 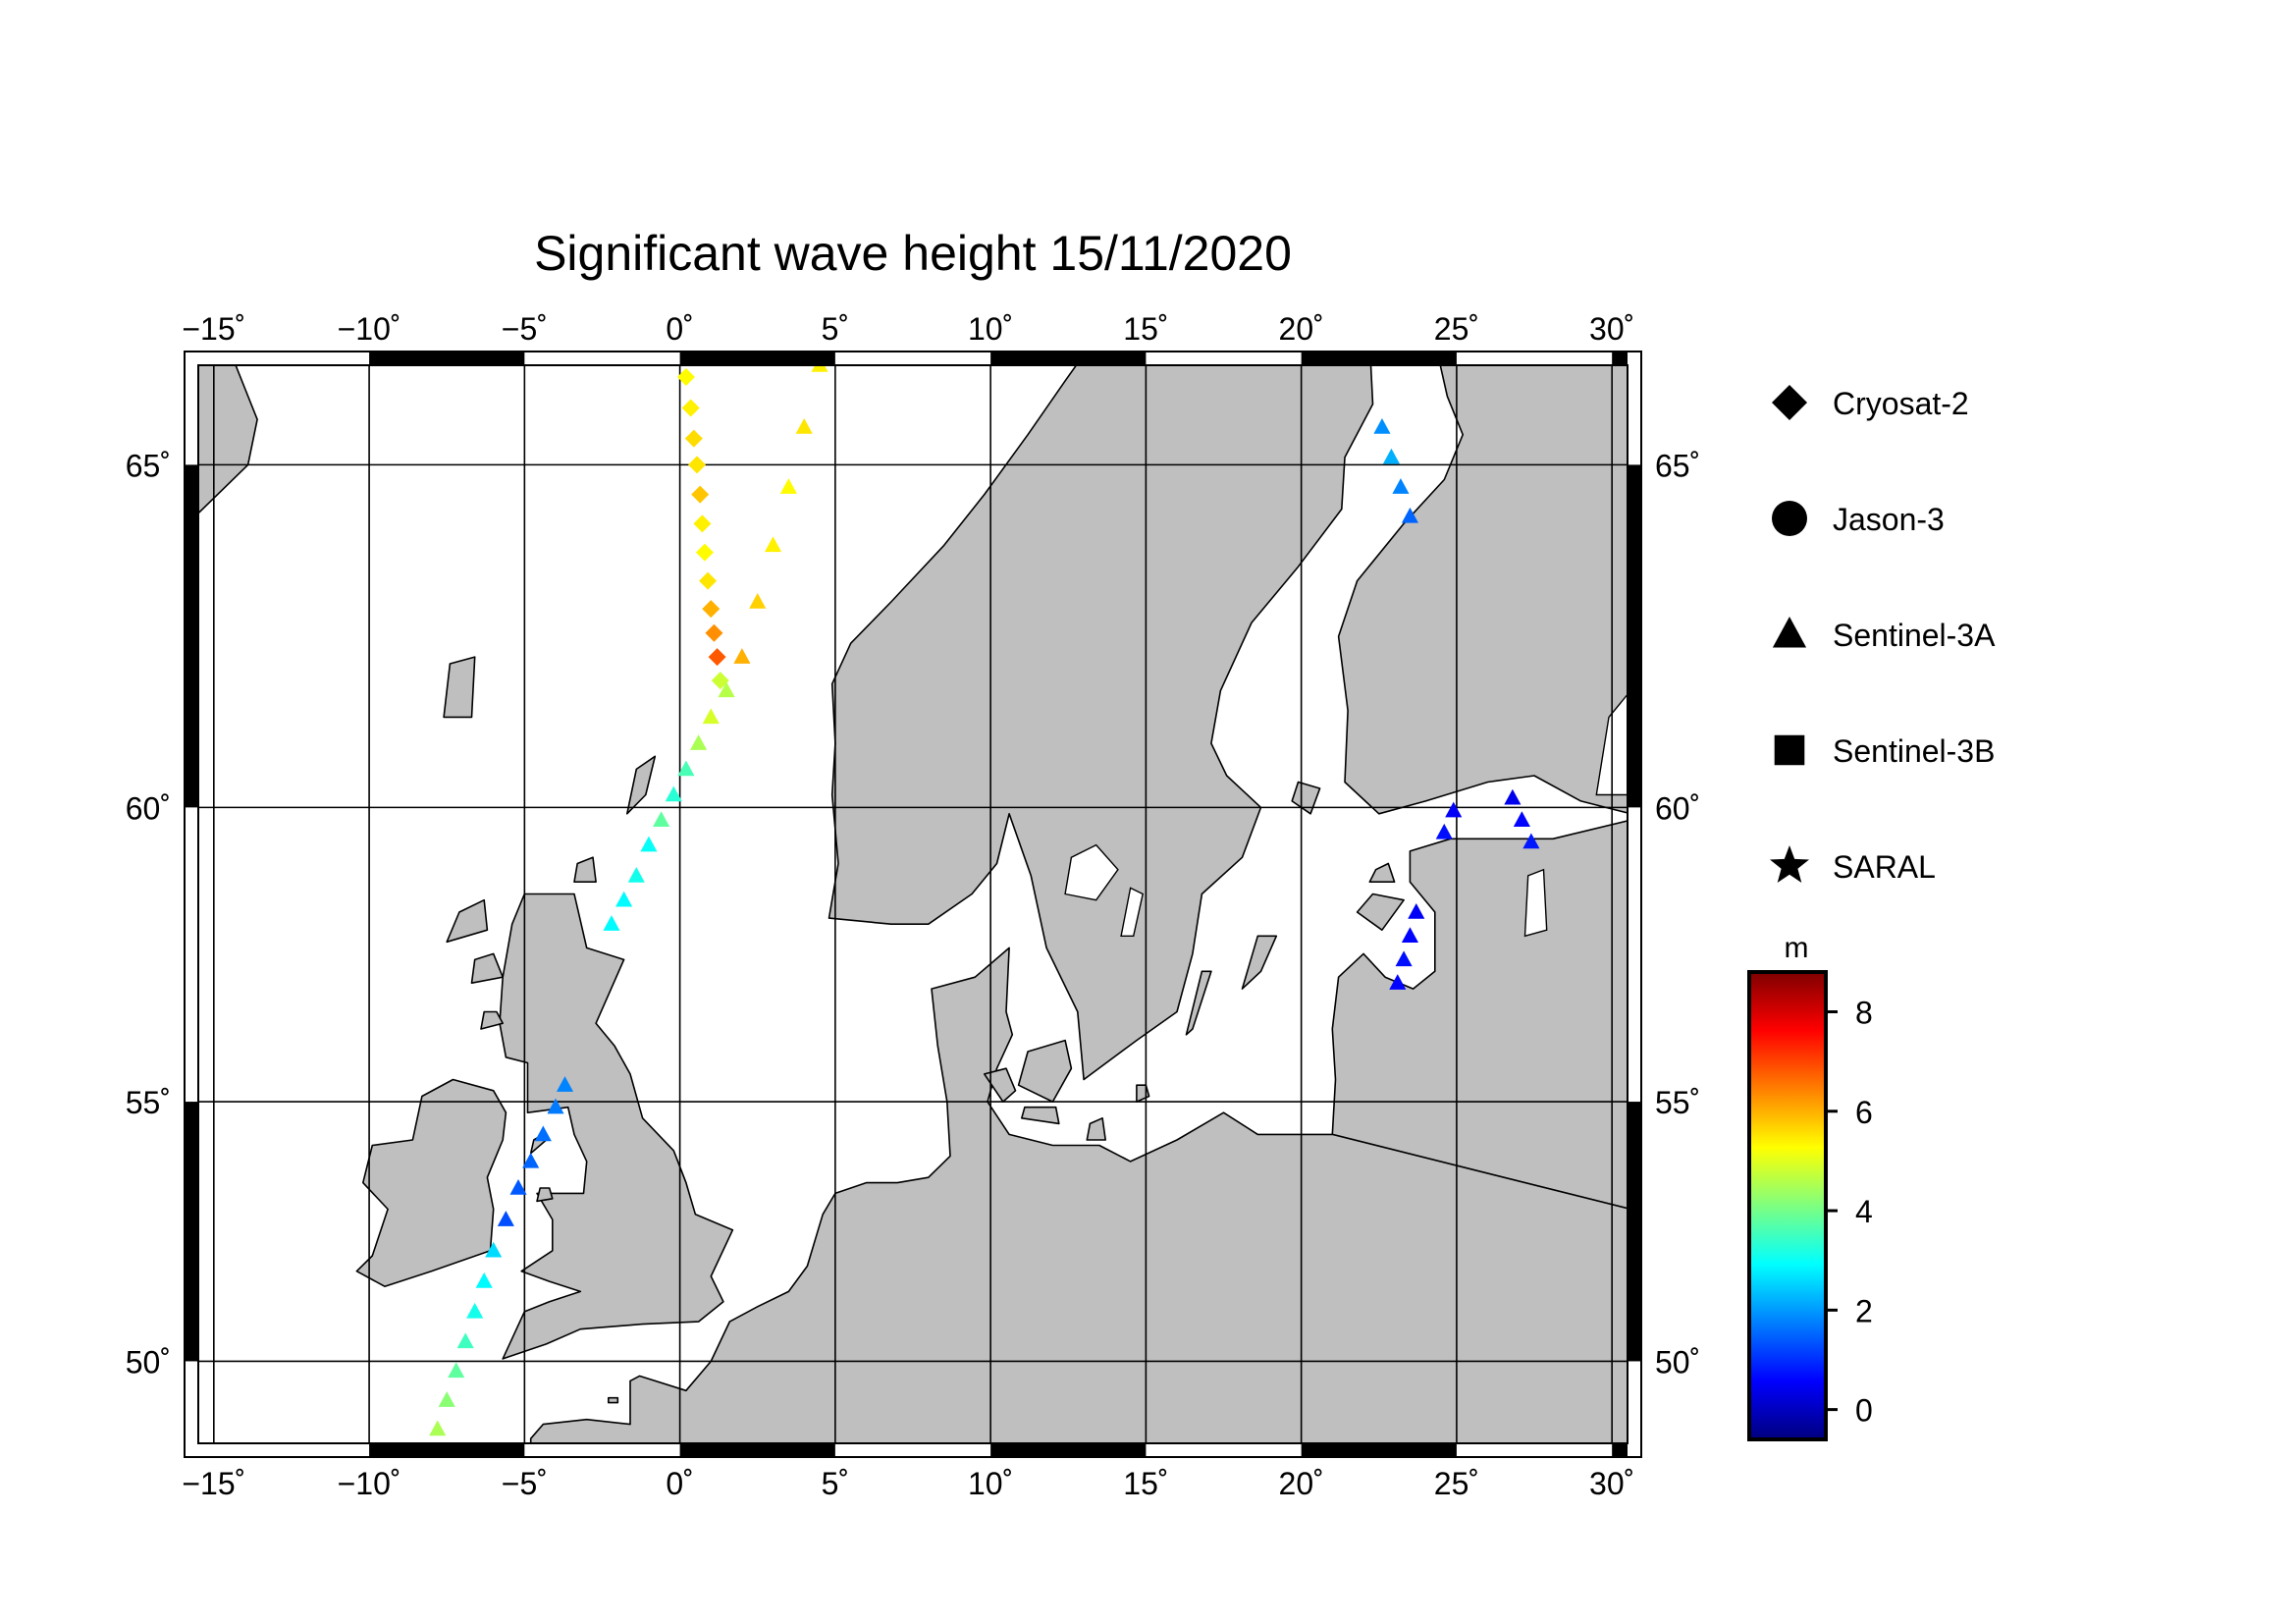 I want to click on colorbar-unit: m, so click(x=1797, y=948).